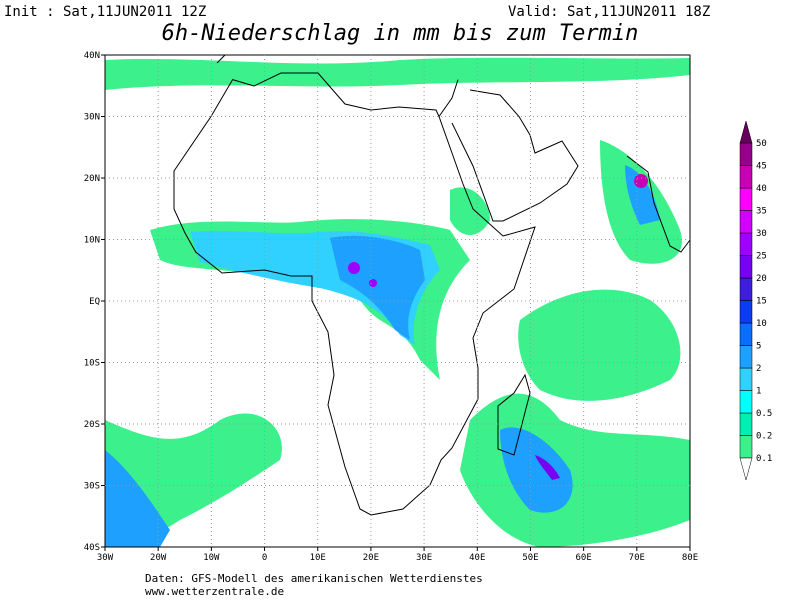 This screenshot has width=800, height=600. Describe the element at coordinates (761, 257) in the screenshot. I see `legend-label: 25` at that location.